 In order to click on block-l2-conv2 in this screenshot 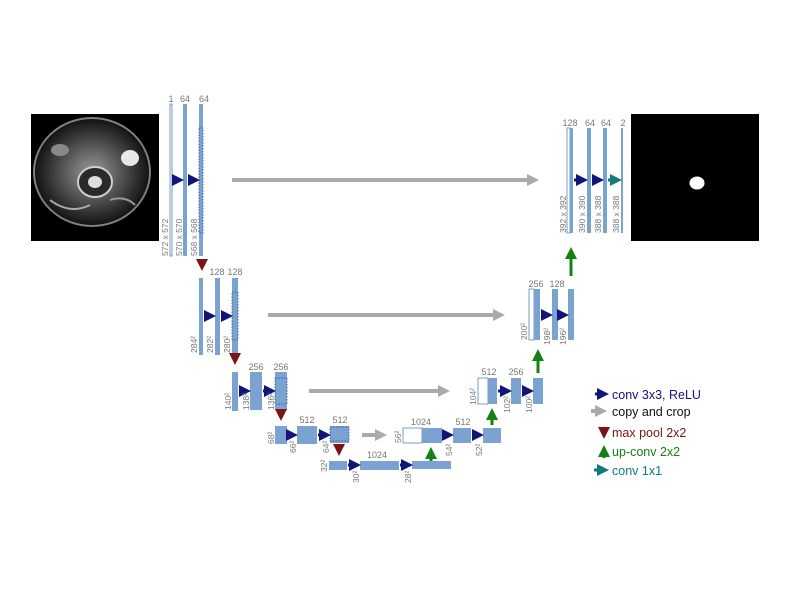, I will do `click(235, 316)`.